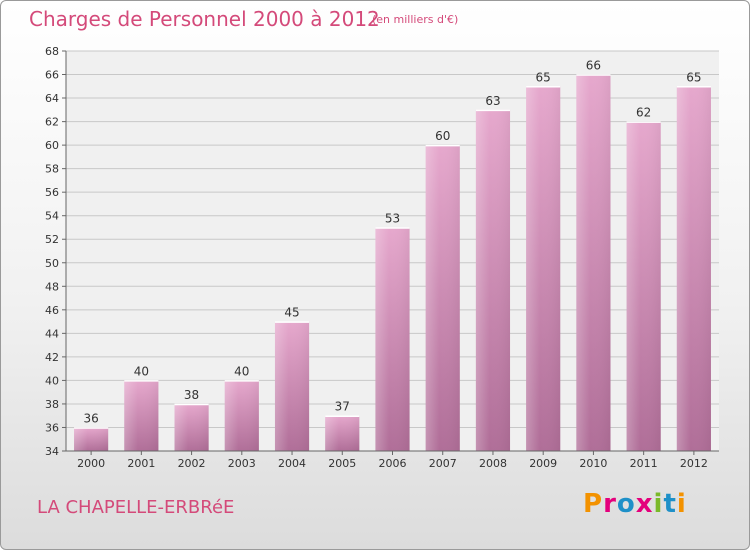  What do you see at coordinates (52, 51) in the screenshot?
I see `y-tick-label: 68` at bounding box center [52, 51].